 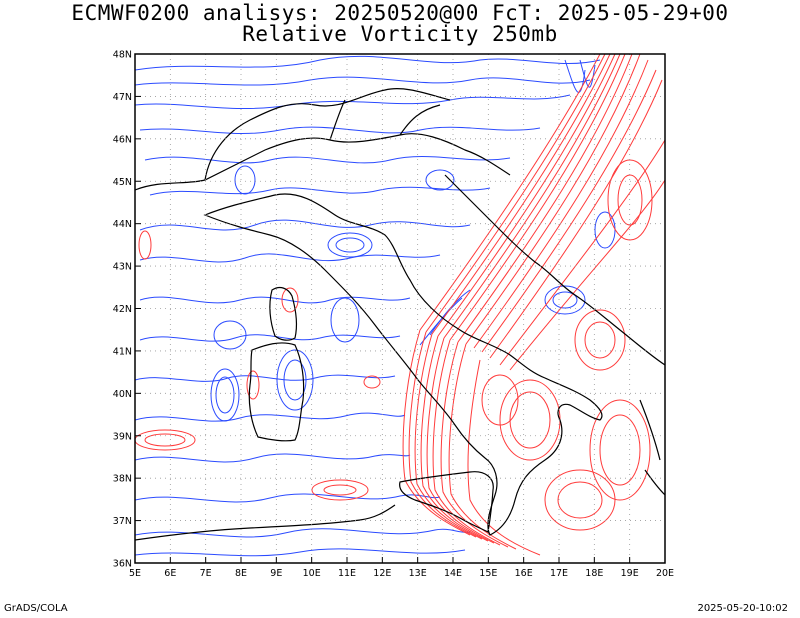 What do you see at coordinates (488, 573) in the screenshot?
I see `x-tick-label: 15E` at bounding box center [488, 573].